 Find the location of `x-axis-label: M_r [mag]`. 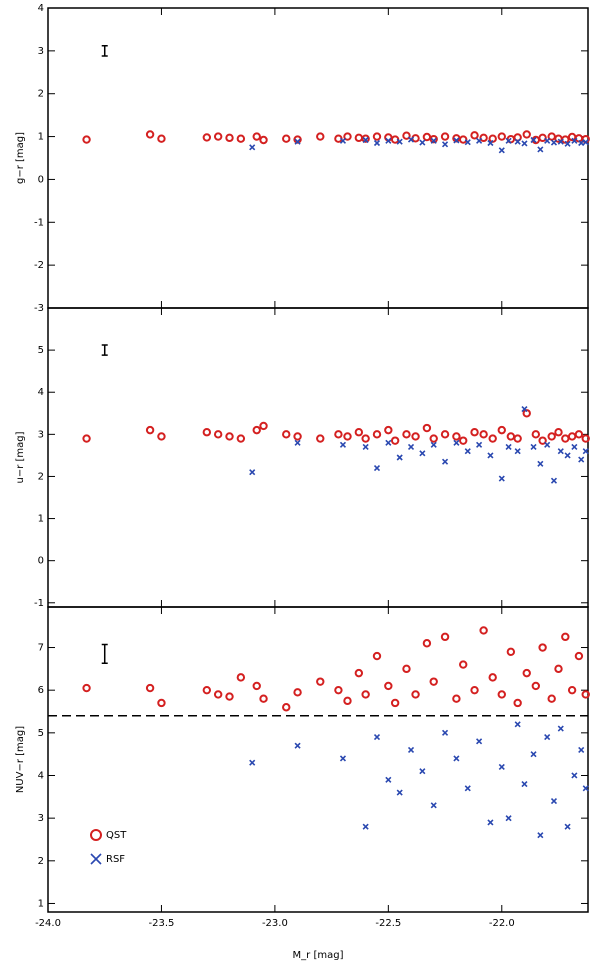

x-axis-label: M_r [mag] is located at coordinates (318, 955).